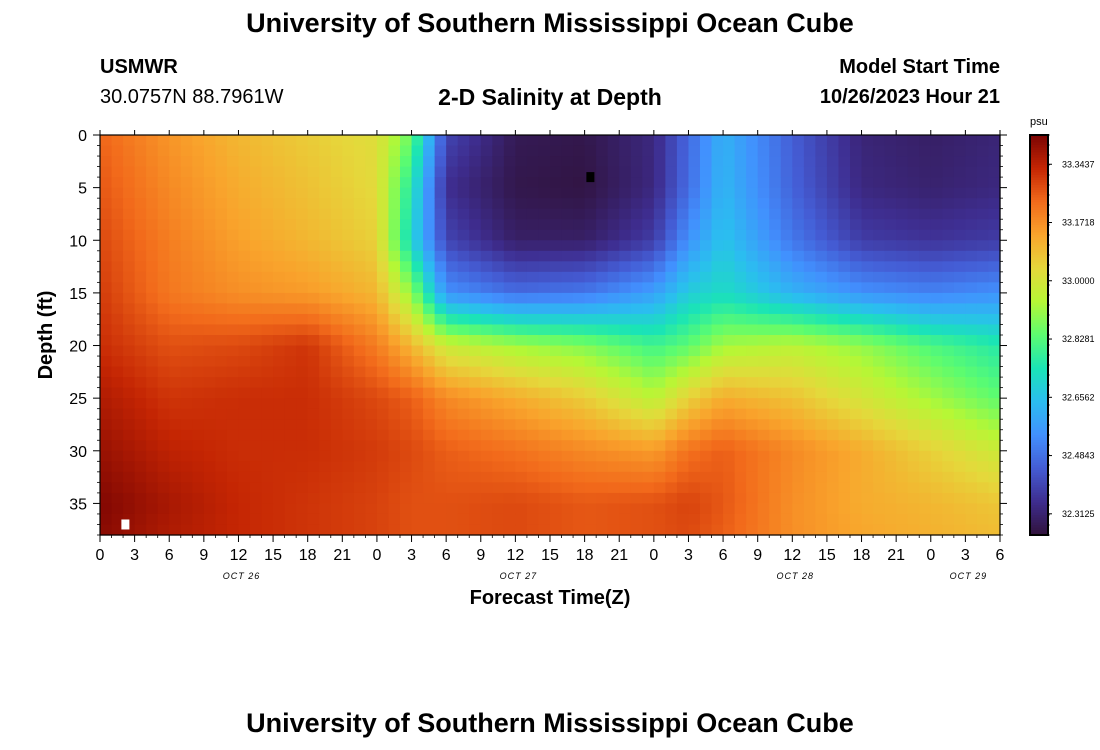  What do you see at coordinates (590, 177) in the screenshot?
I see `min-marker` at bounding box center [590, 177].